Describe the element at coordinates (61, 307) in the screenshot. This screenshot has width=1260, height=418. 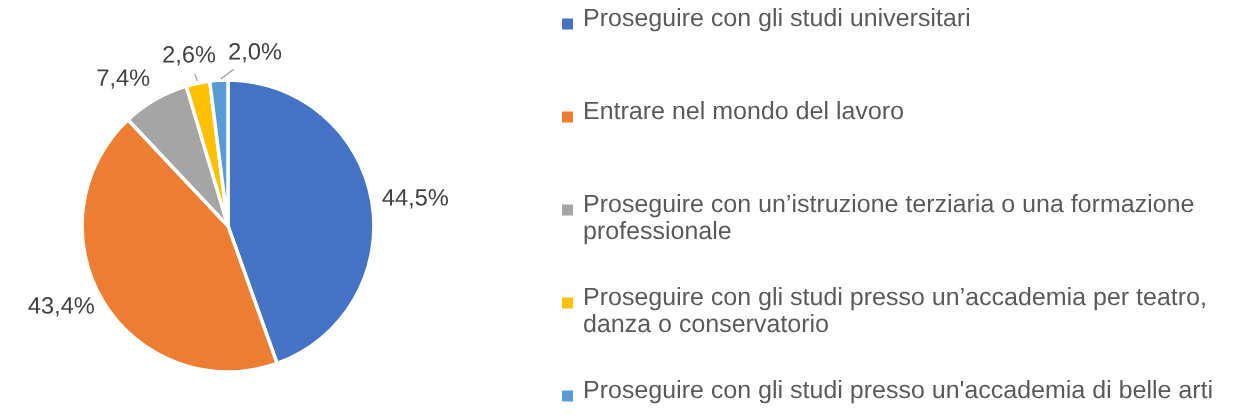
I see `data-label: 43,4%` at that location.